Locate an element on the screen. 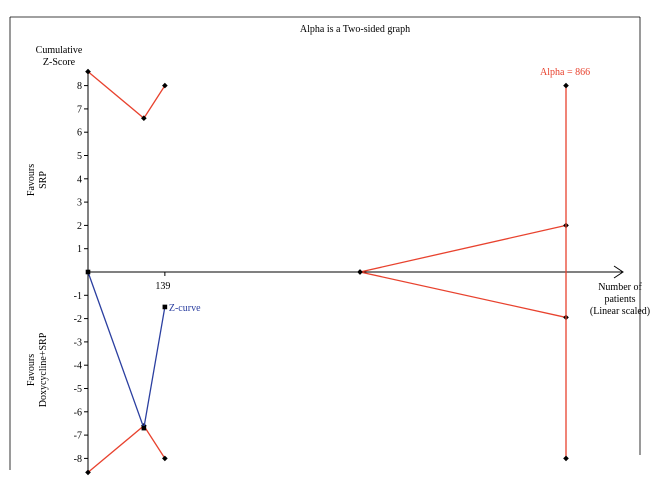  x-axis-title-line-1: Number of is located at coordinates (620, 287).